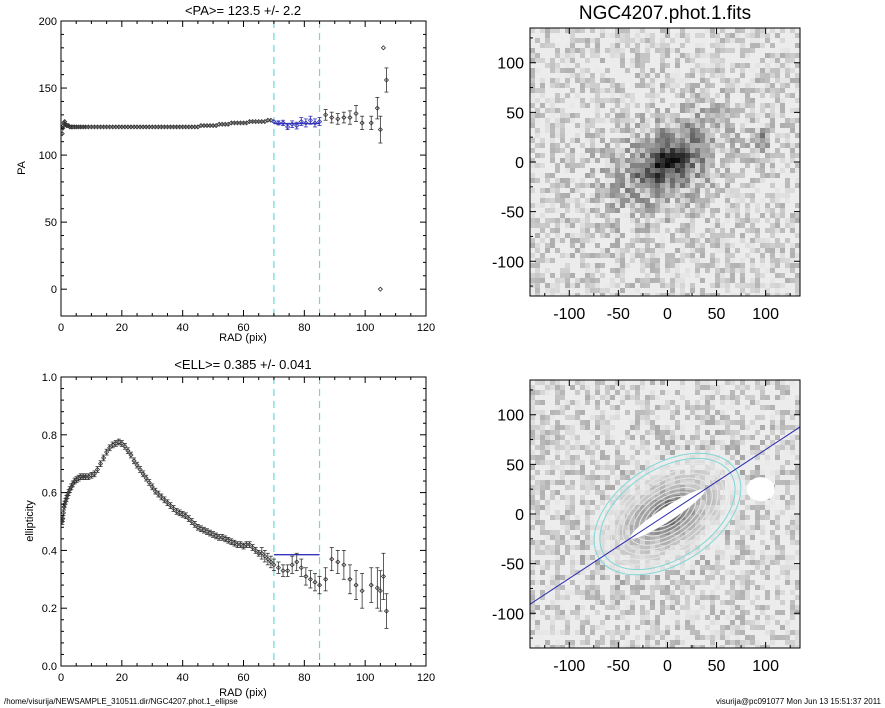 The height and width of the screenshot is (708, 885). Describe the element at coordinates (51, 223) in the screenshot. I see `pa-ytick-label: 50` at that location.